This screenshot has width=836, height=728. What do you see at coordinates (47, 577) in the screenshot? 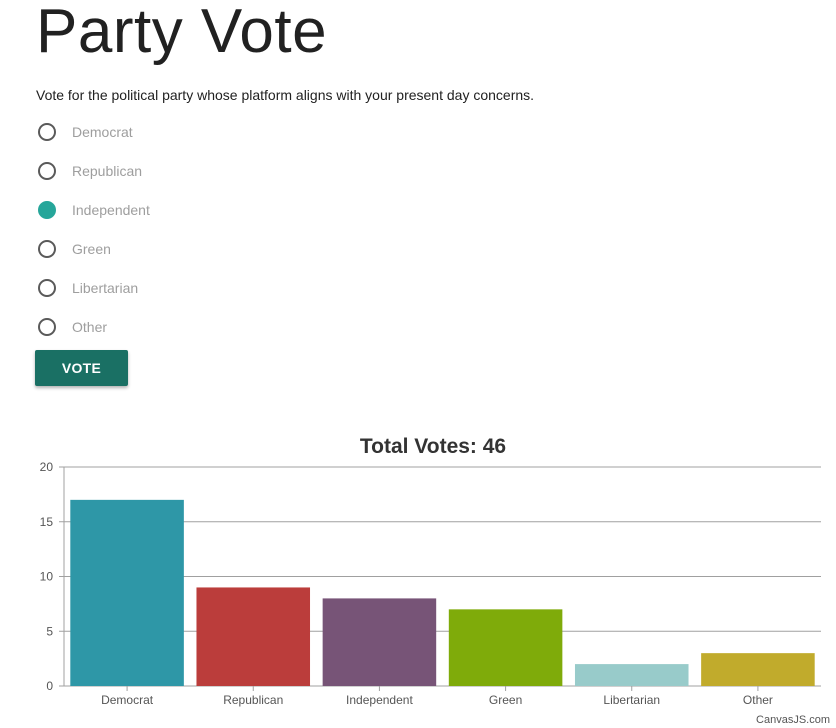
I see `y-tick-label: 10` at bounding box center [47, 577].